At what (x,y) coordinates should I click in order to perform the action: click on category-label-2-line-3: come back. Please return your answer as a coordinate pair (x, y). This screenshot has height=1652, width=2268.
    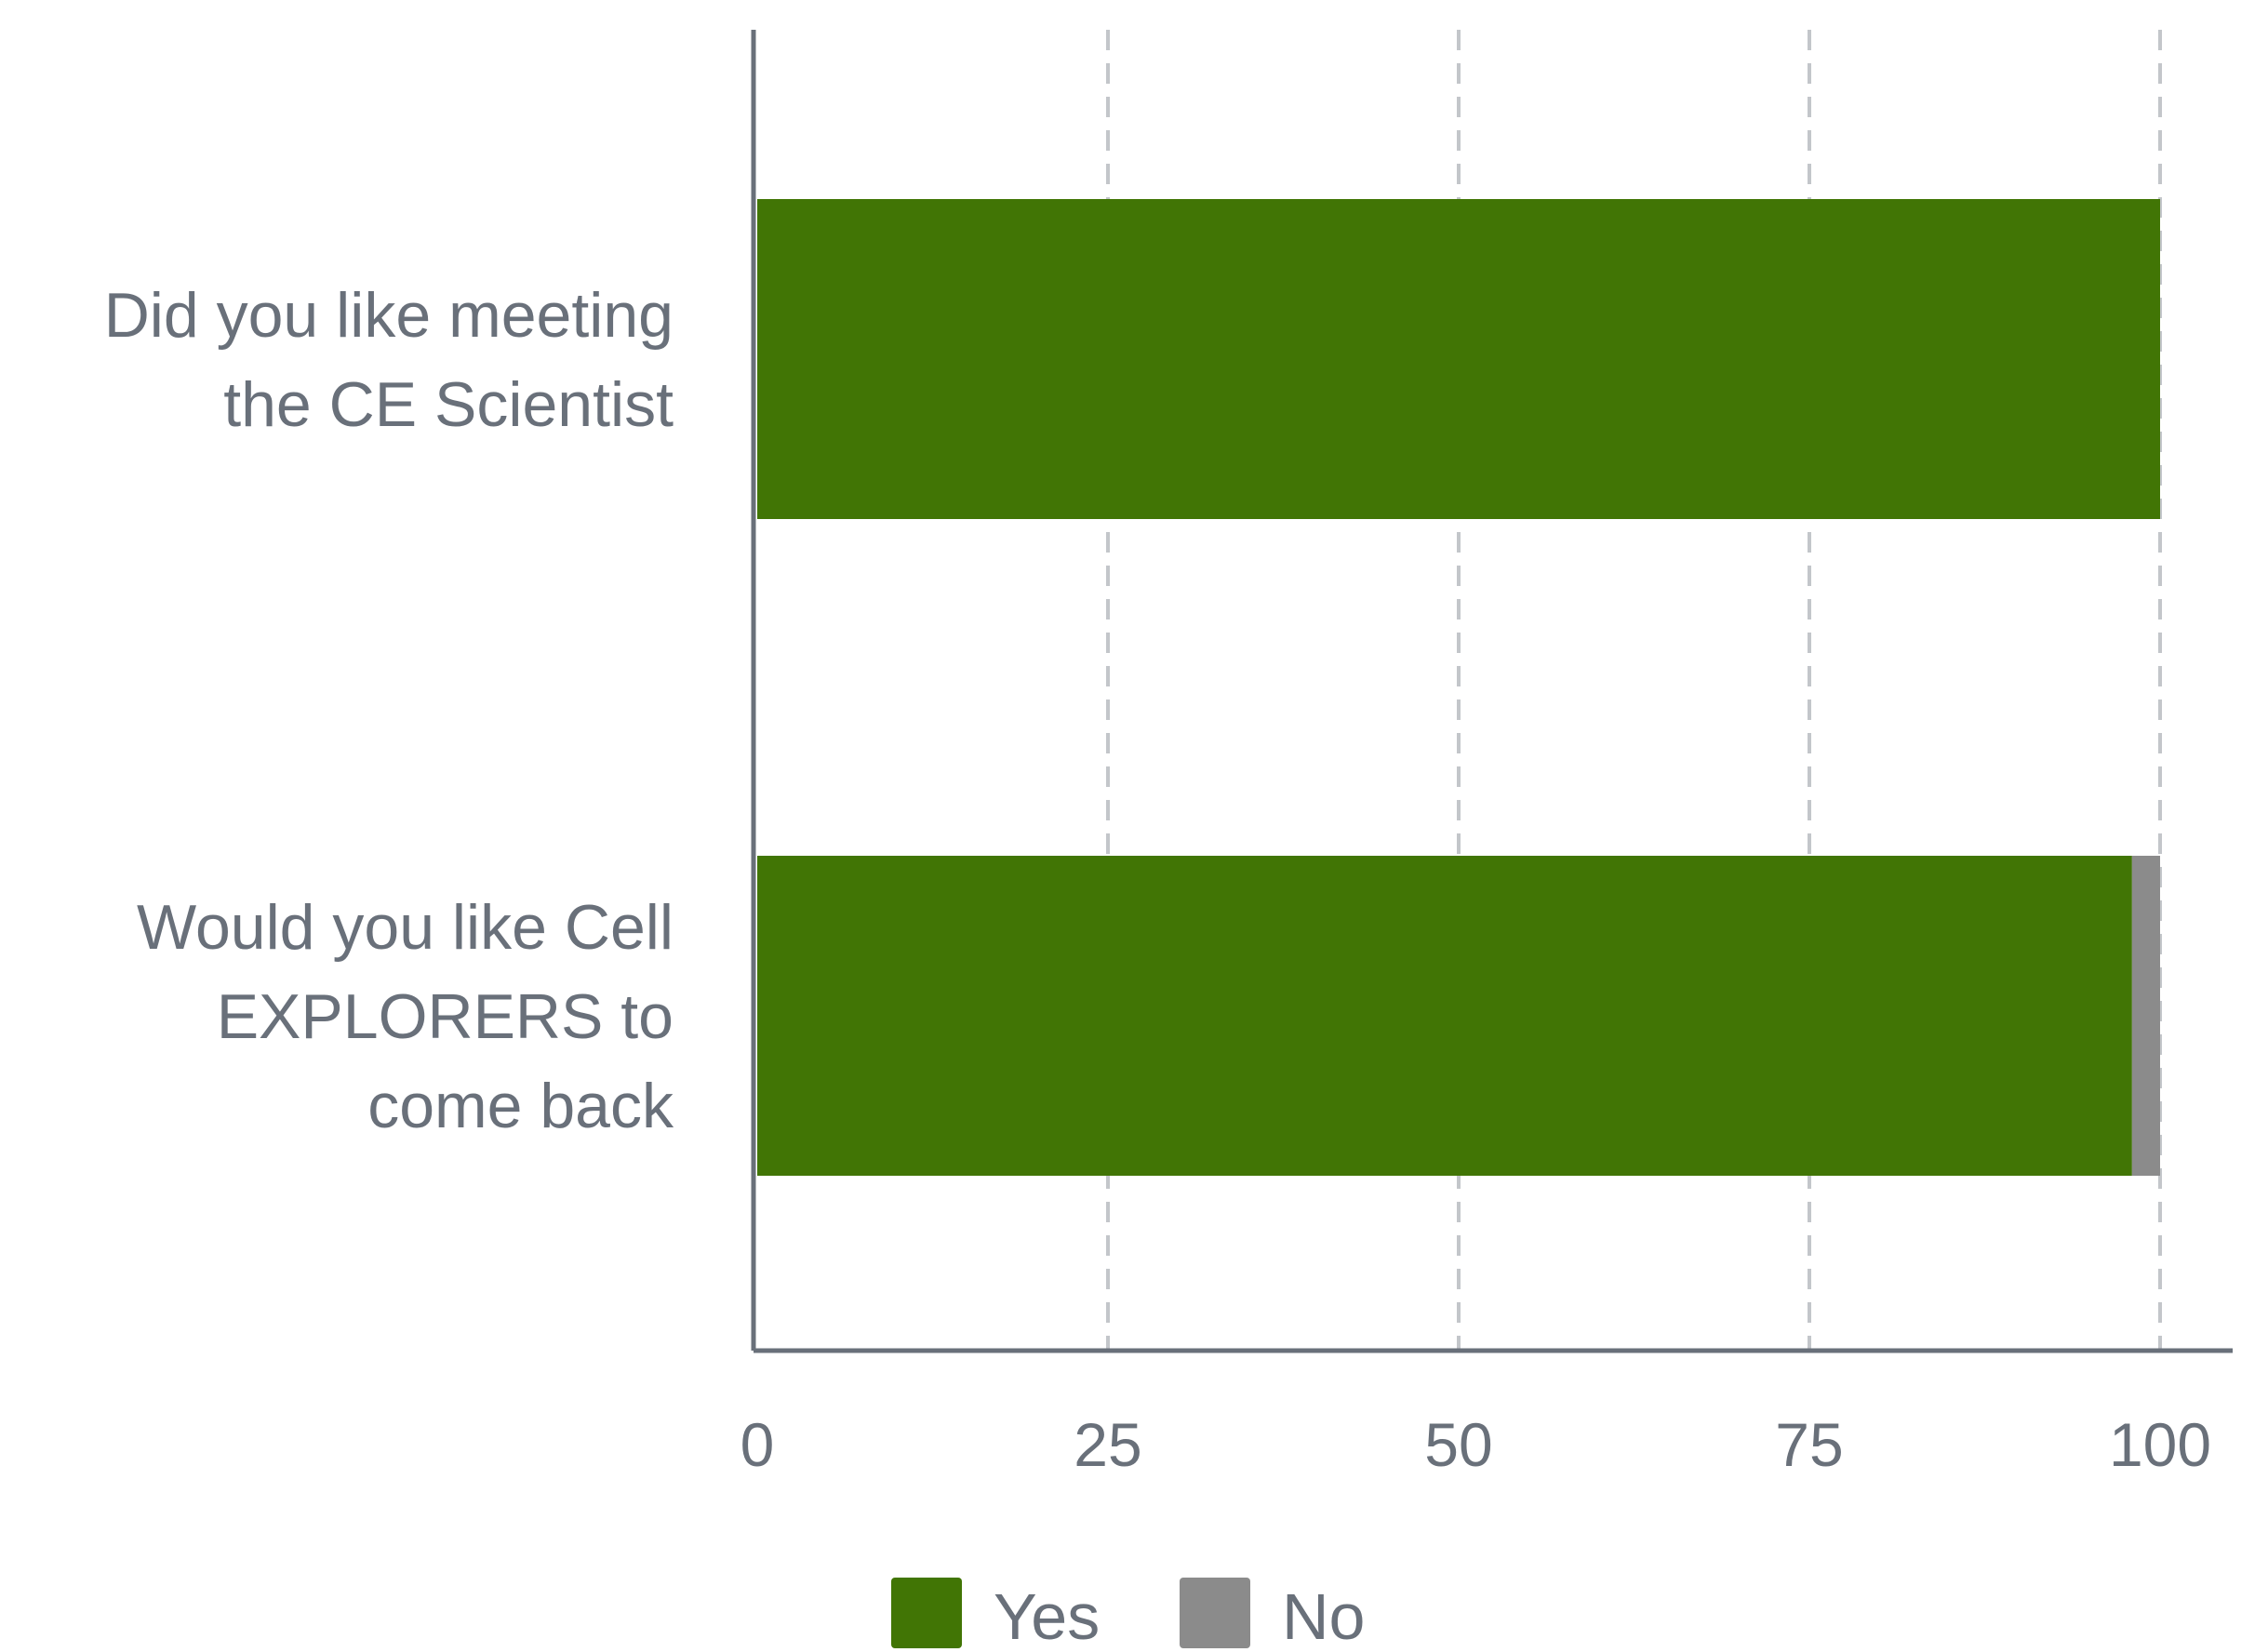
    Looking at the image, I should click on (520, 1106).